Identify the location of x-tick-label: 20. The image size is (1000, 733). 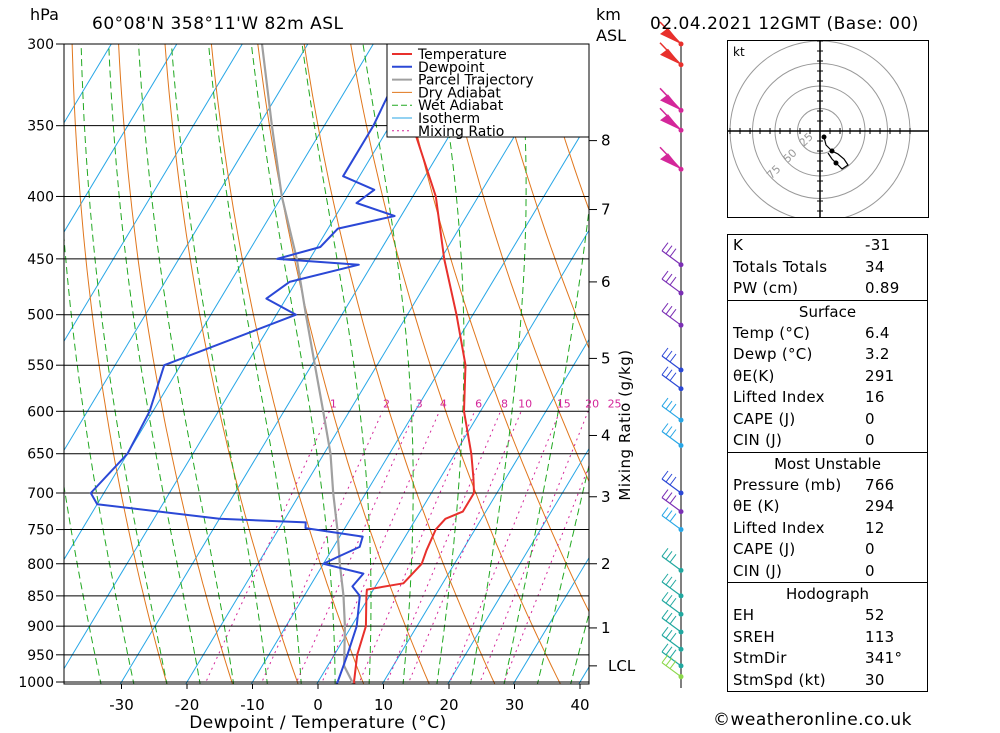
(448, 705).